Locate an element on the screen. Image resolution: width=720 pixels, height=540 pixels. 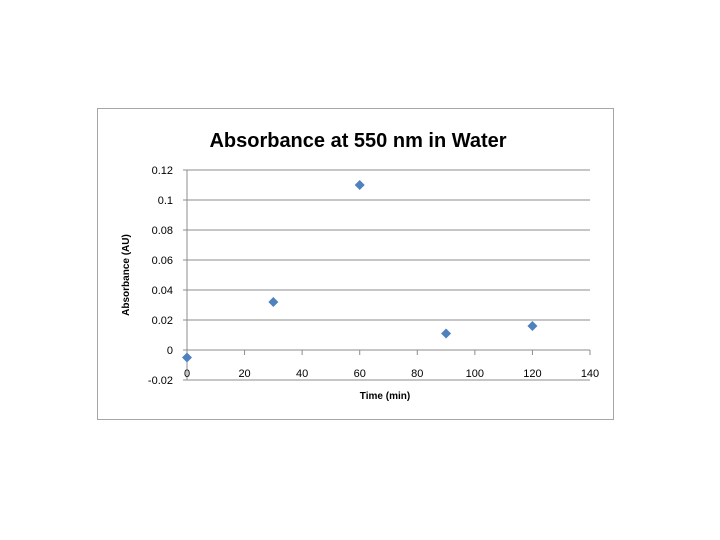
y-tick-label: 0 is located at coordinates (170, 351).